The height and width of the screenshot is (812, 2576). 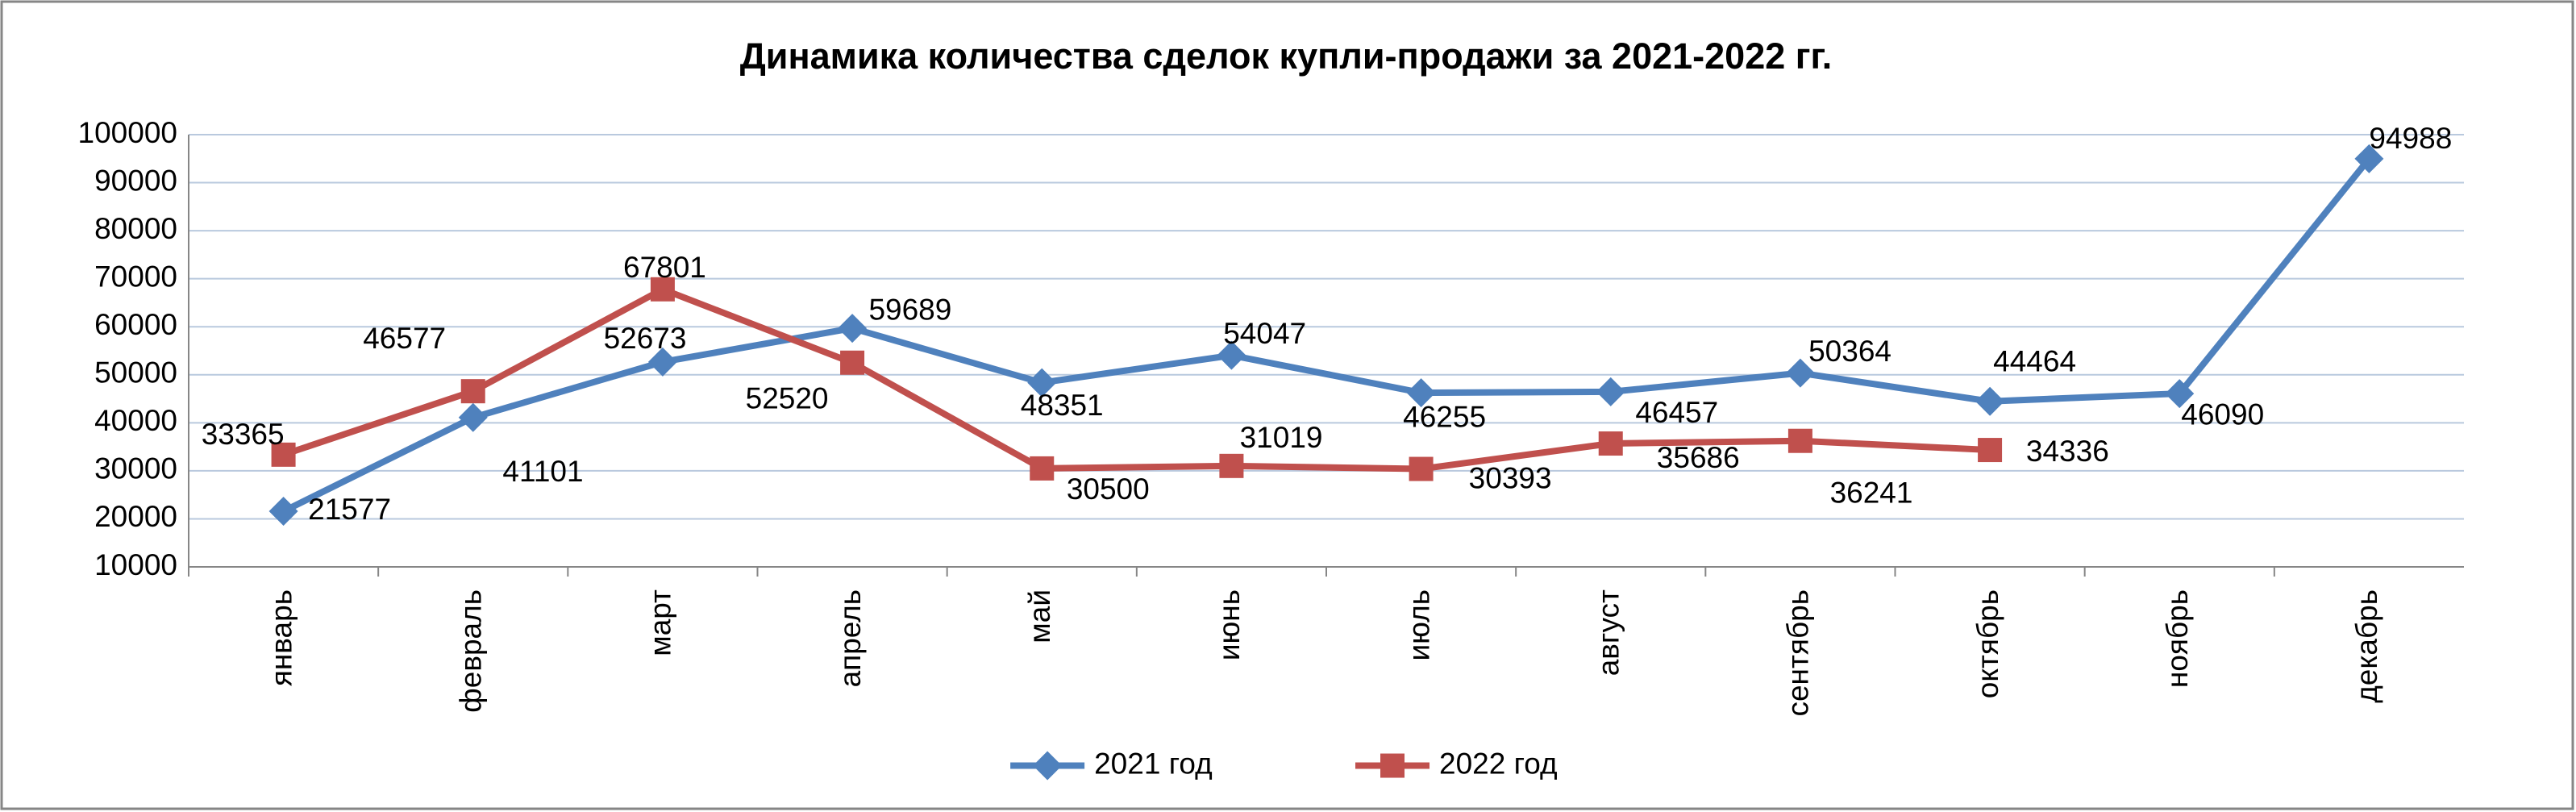 I want to click on data-label: 31019, so click(x=1282, y=437).